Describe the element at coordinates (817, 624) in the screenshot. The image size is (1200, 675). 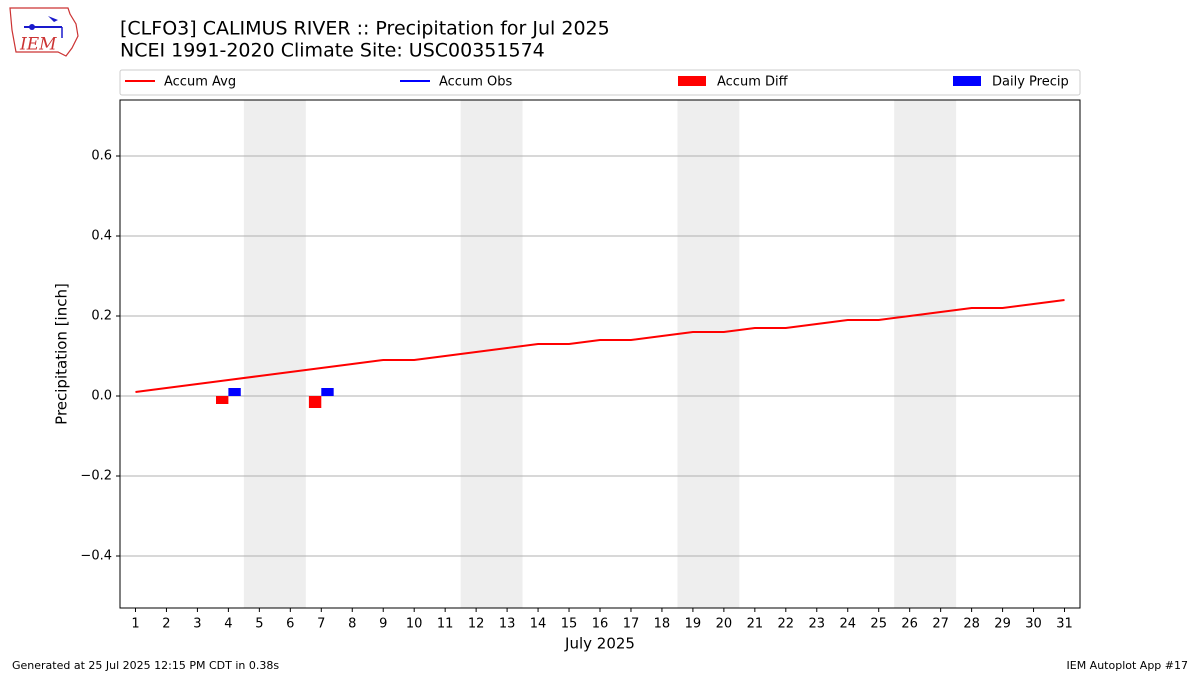
I see `x-tick-label: 23` at that location.